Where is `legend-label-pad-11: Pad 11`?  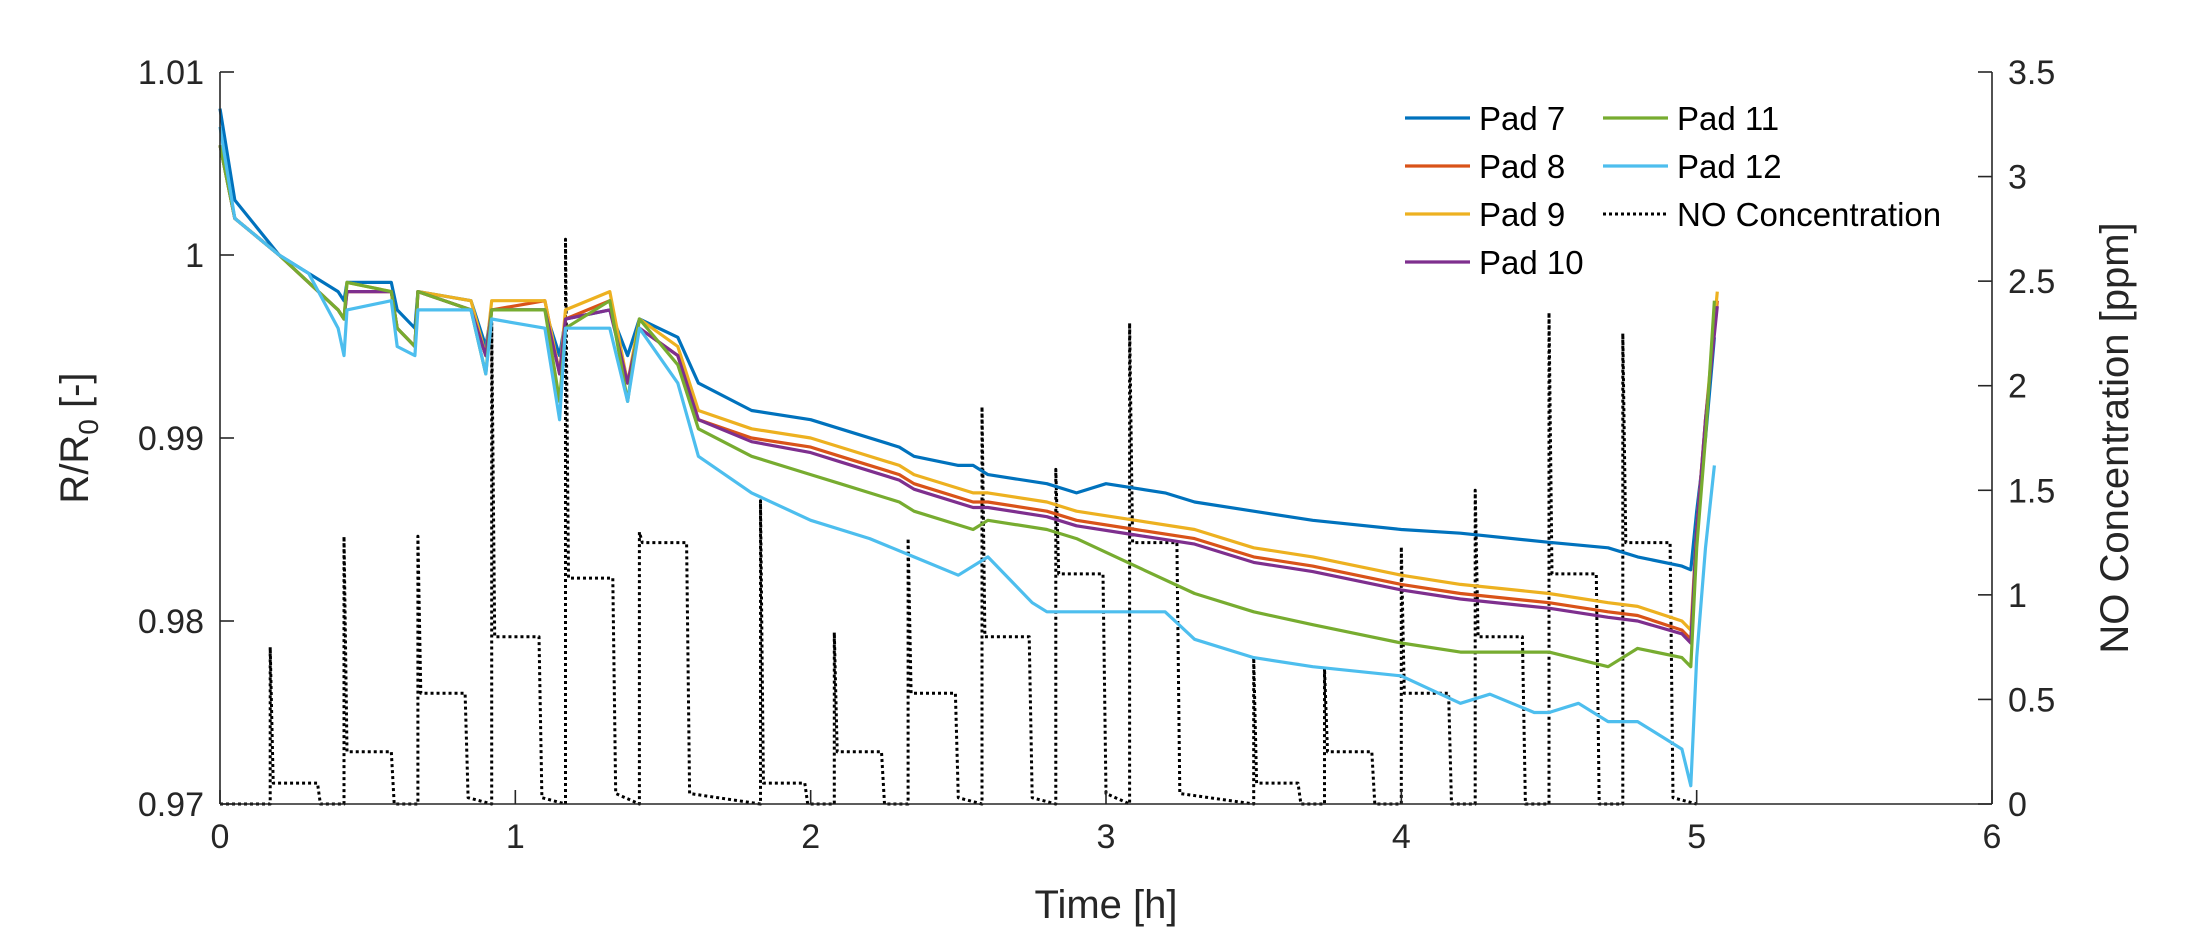 legend-label-pad-11: Pad 11 is located at coordinates (1728, 118).